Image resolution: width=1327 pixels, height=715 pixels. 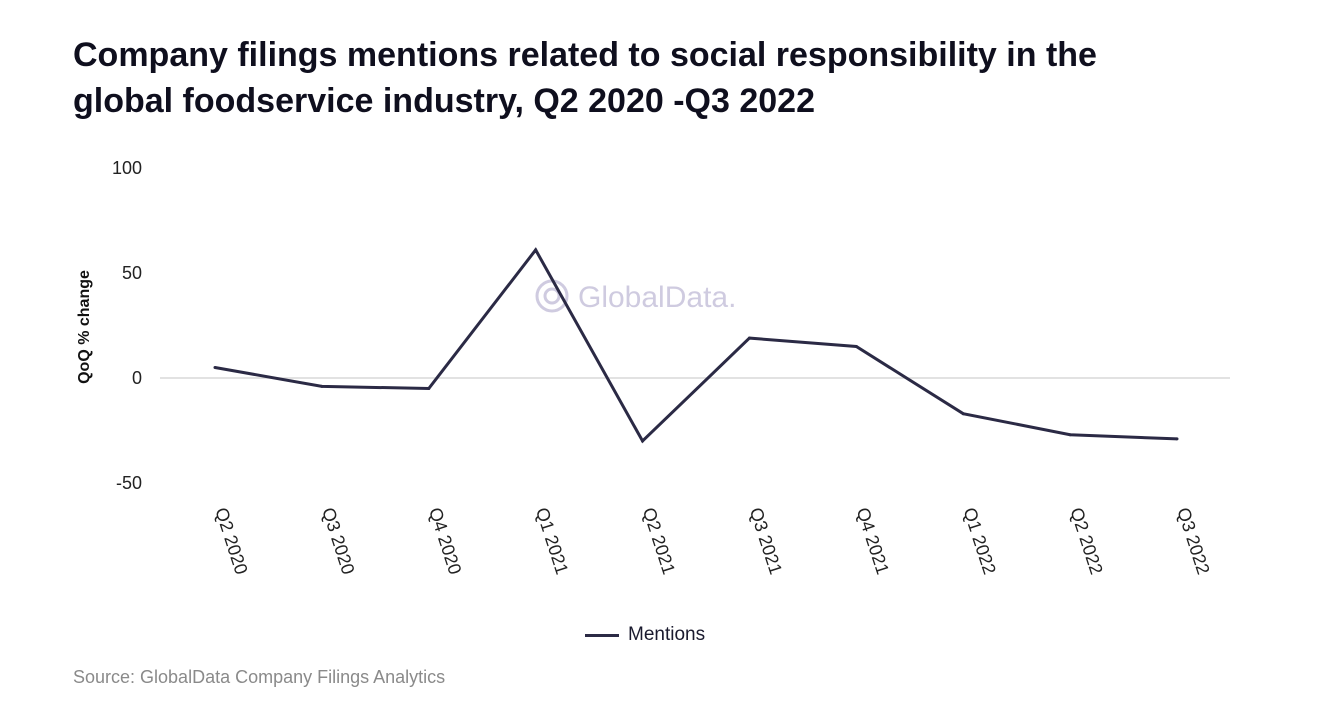 I want to click on y-axis: 100 50 0 -50, so click(x=127, y=325).